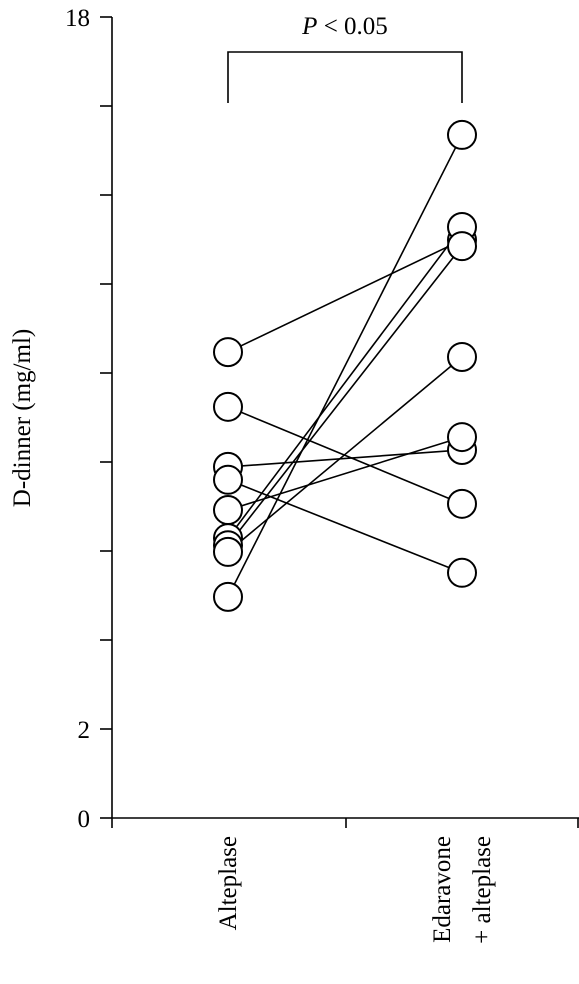  Describe the element at coordinates (356, 26) in the screenshot. I see `annotation-text: < 0.05` at that location.